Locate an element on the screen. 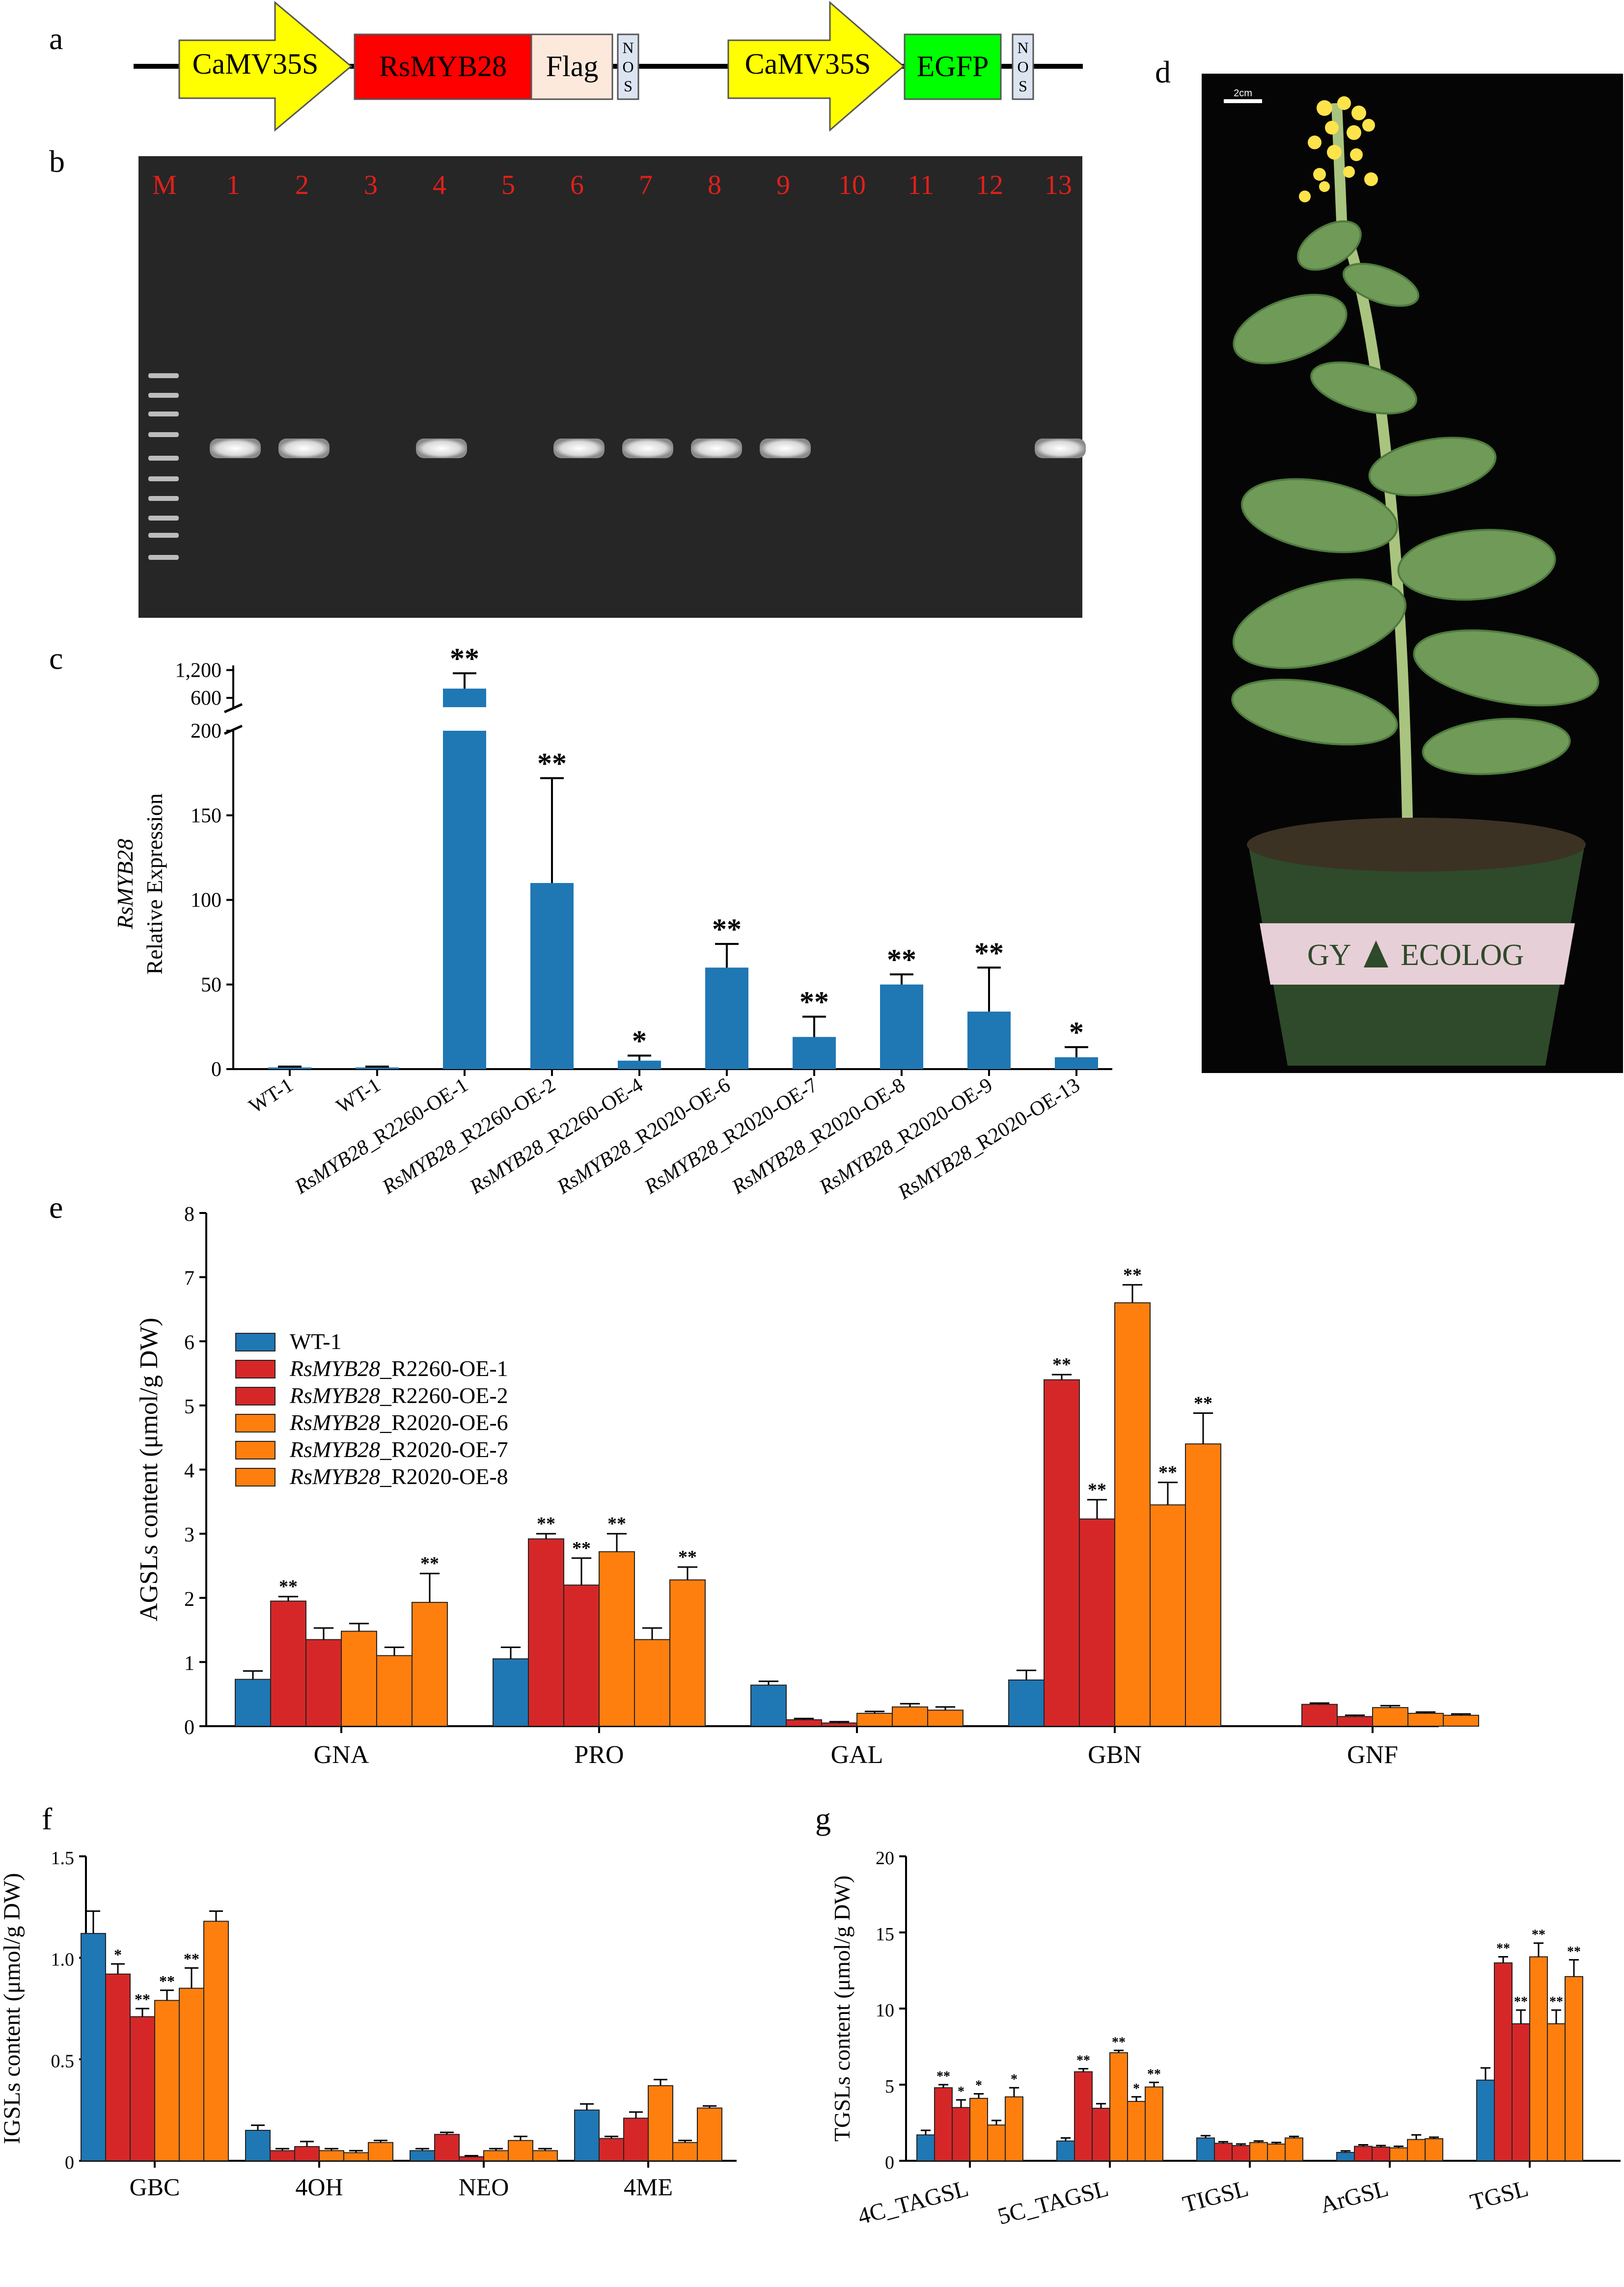  pot-label-band is located at coordinates (1417, 954).